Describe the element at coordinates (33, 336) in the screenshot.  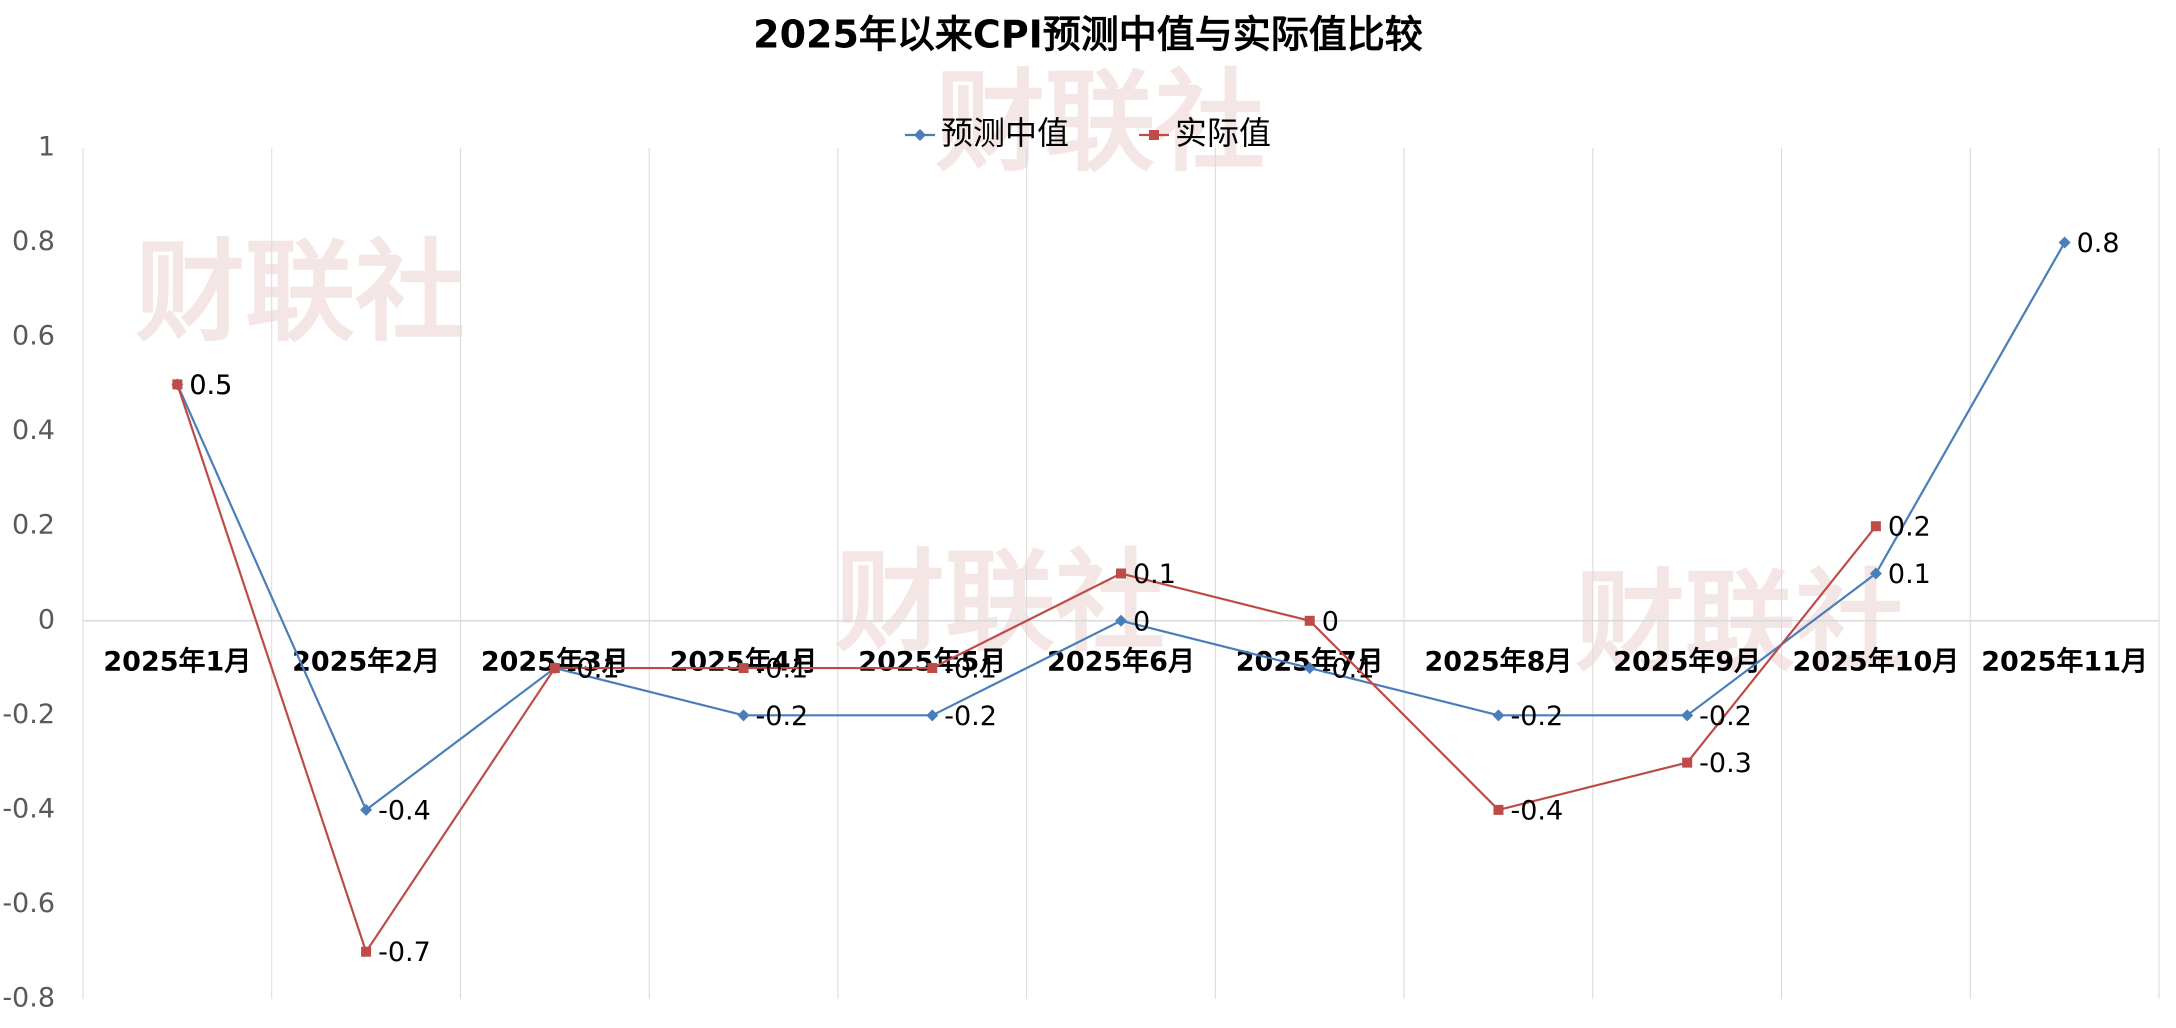
I see `y-tick-label: 0.6` at that location.